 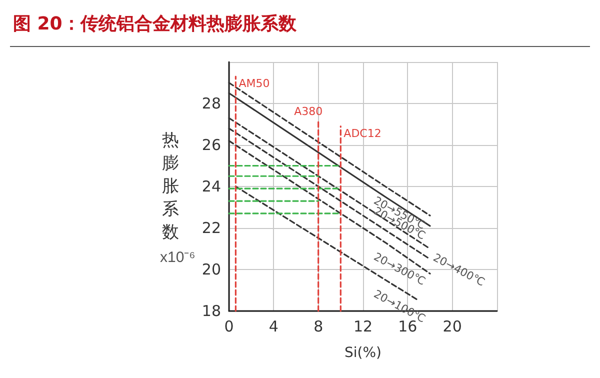 I want to click on x-axis-title: Si(%), so click(x=363, y=353).